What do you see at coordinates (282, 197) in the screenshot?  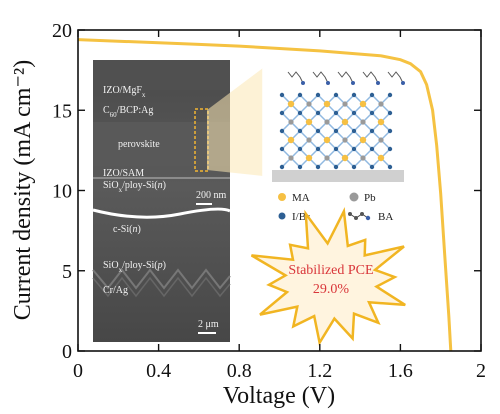 I see `ma-marker` at bounding box center [282, 197].